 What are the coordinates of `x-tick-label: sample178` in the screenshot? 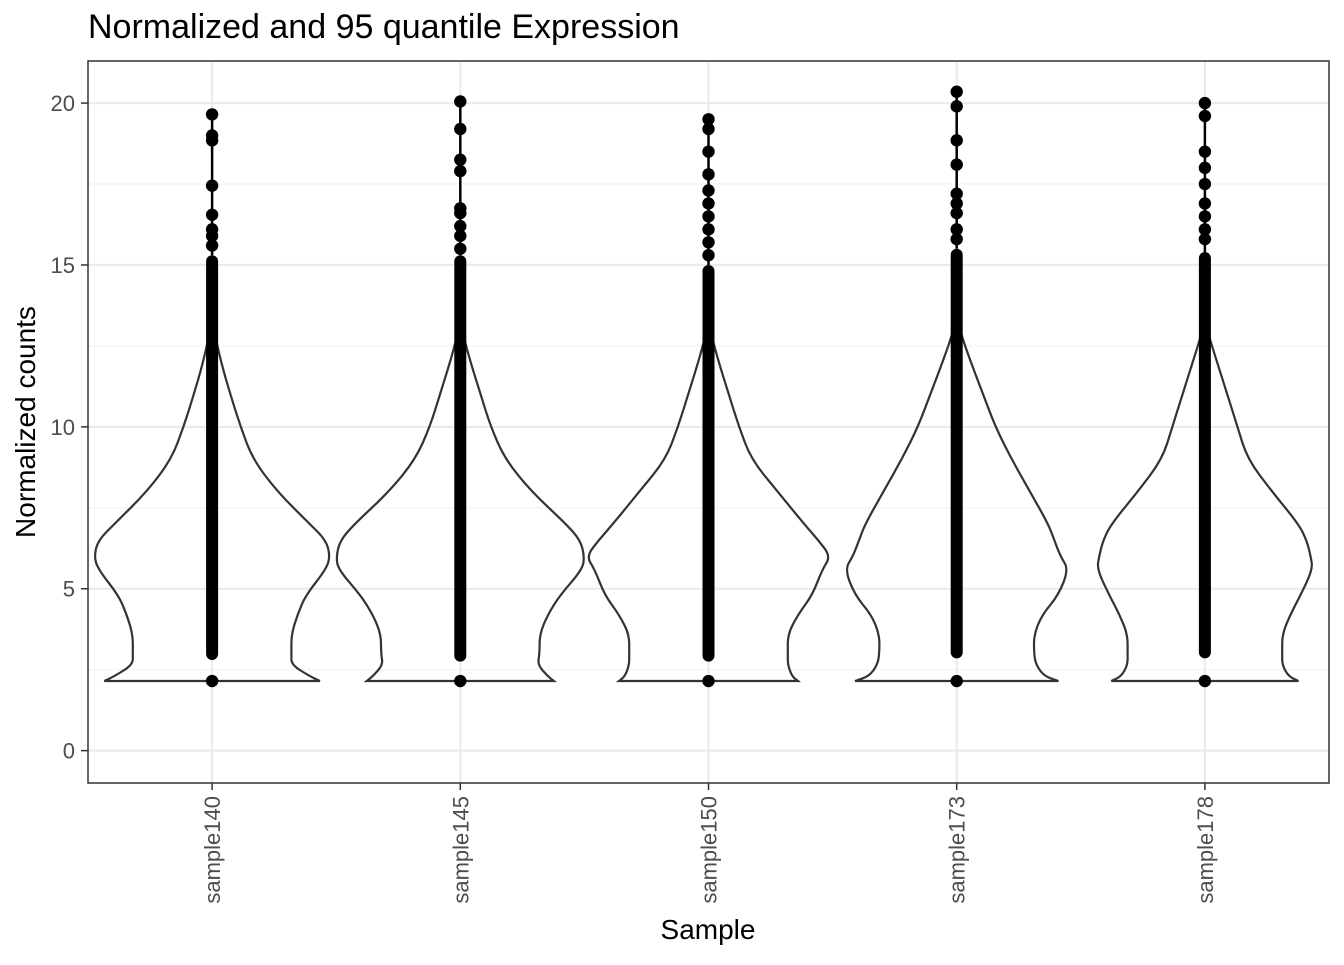 It's located at (1205, 850).